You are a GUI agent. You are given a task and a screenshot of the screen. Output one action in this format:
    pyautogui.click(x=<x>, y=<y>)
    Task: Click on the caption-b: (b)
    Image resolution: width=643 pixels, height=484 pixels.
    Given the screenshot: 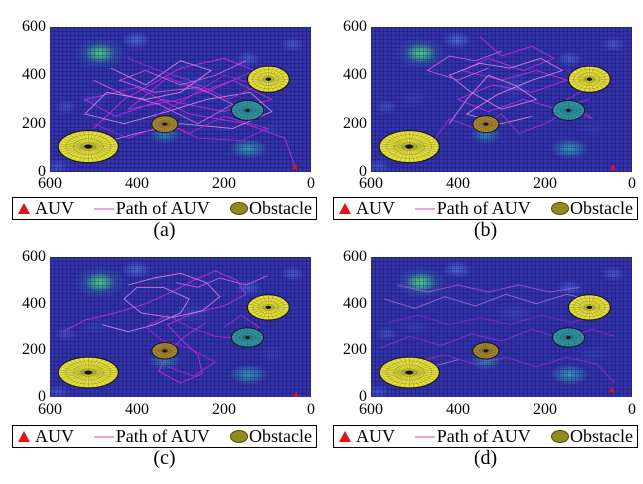 What is the action you would take?
    pyautogui.click(x=485, y=230)
    